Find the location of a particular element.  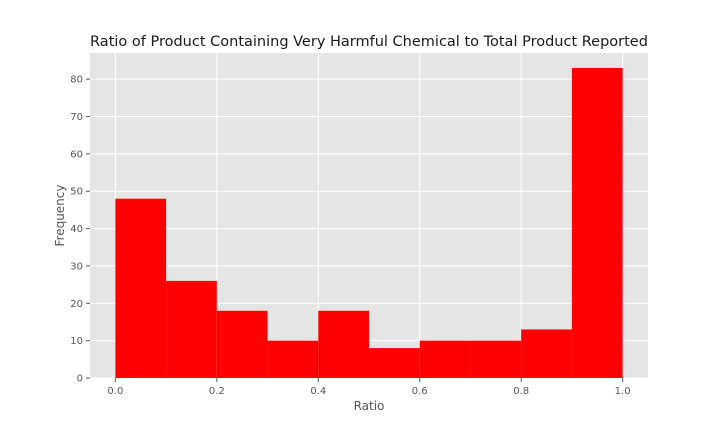

x-tick-label: 0.8 is located at coordinates (521, 391).